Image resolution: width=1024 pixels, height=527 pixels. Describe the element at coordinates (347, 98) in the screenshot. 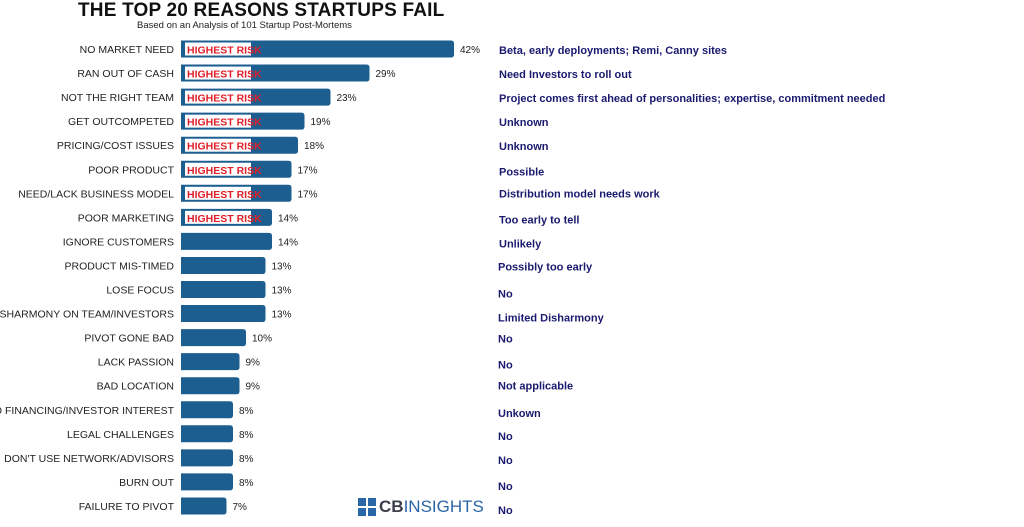

I see `value-label: 23%` at that location.